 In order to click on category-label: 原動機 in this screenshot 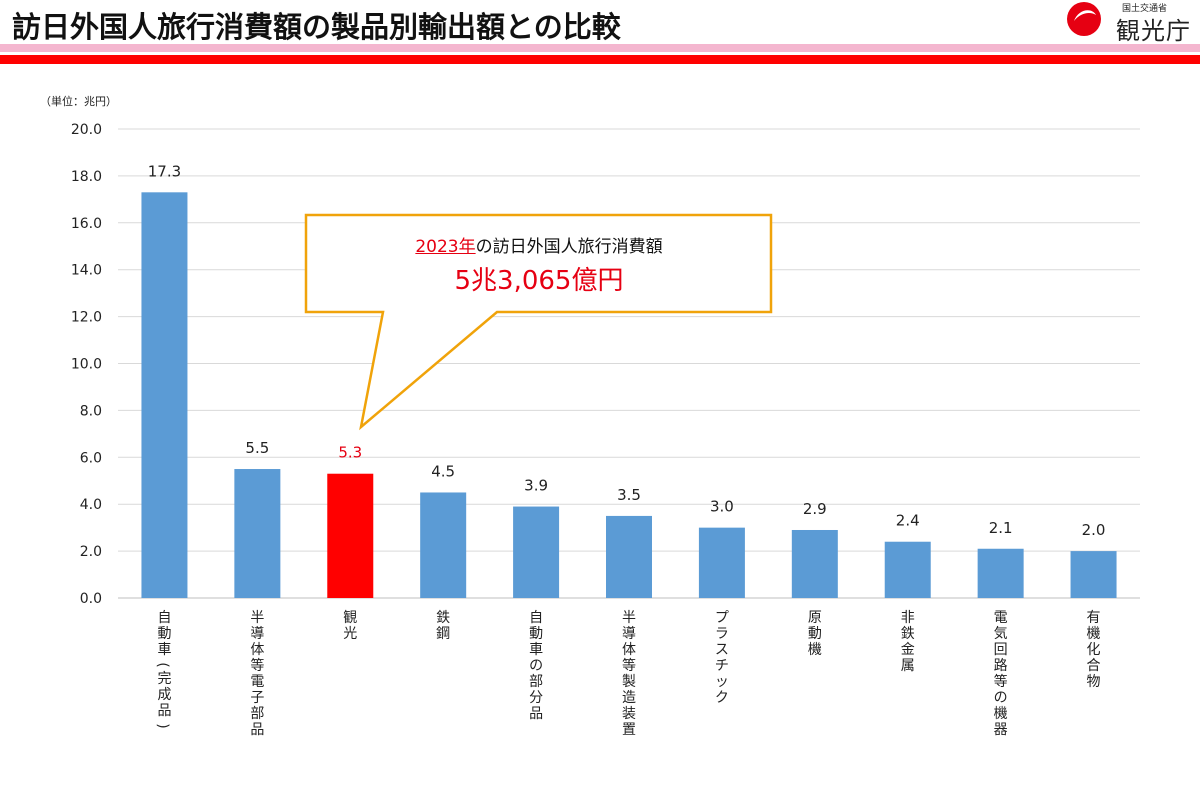, I will do `click(815, 634)`.